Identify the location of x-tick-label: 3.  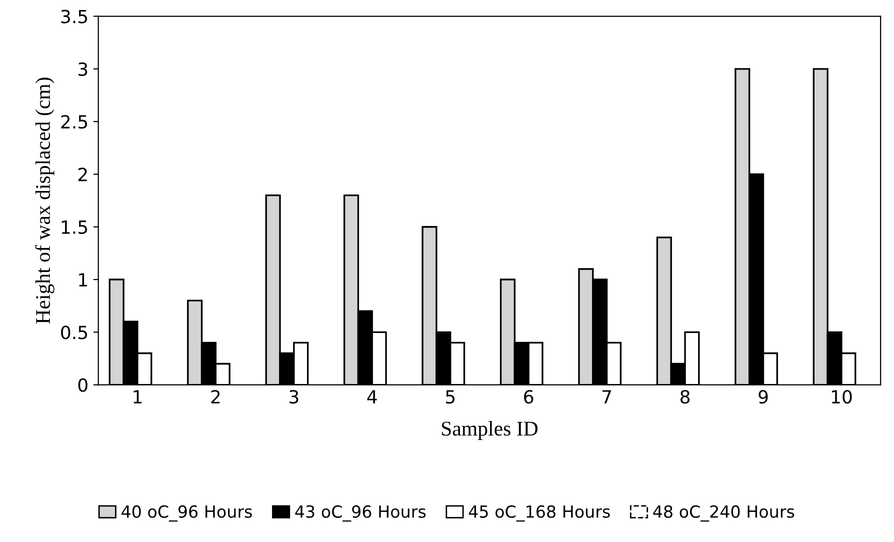
(294, 397).